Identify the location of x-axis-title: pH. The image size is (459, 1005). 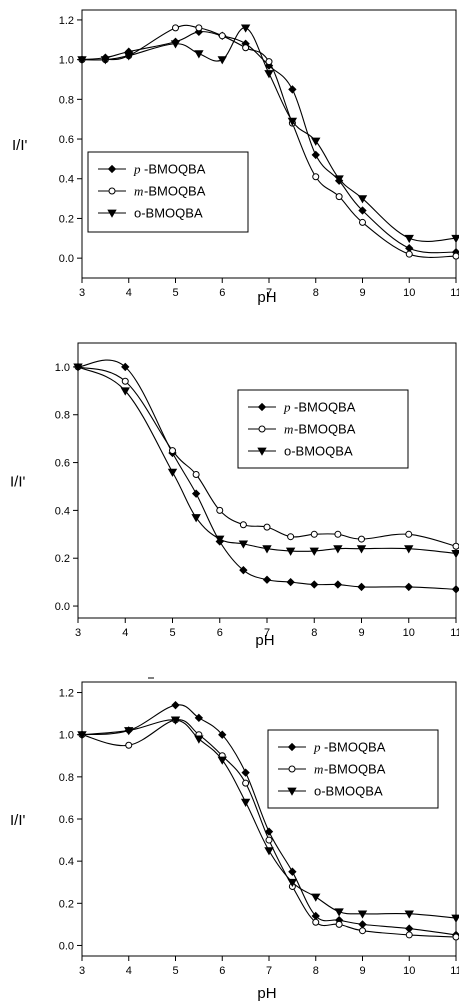
(264, 640).